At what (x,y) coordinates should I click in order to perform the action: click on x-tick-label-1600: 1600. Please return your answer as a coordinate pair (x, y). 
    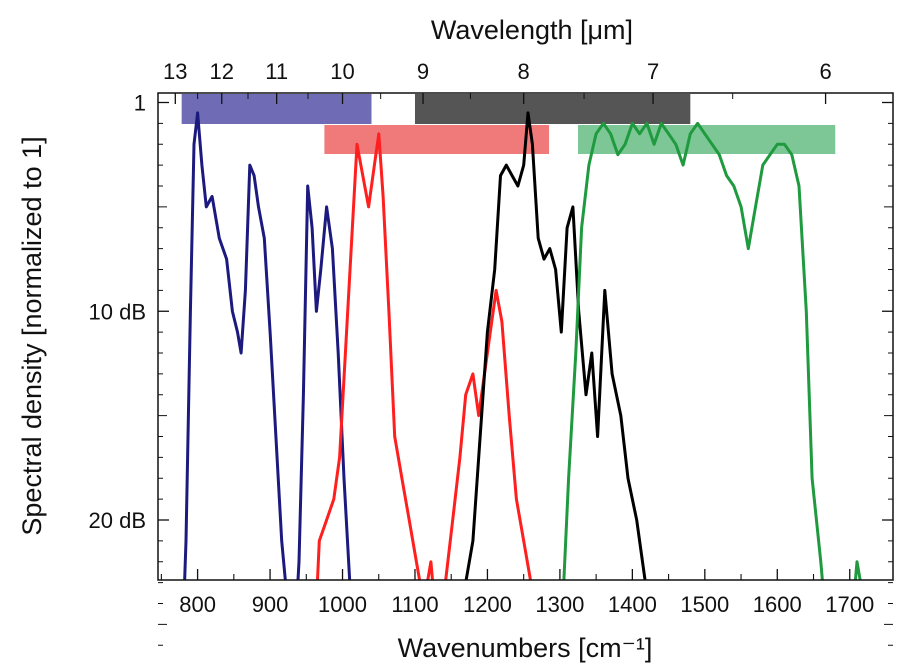
    Looking at the image, I should click on (777, 604).